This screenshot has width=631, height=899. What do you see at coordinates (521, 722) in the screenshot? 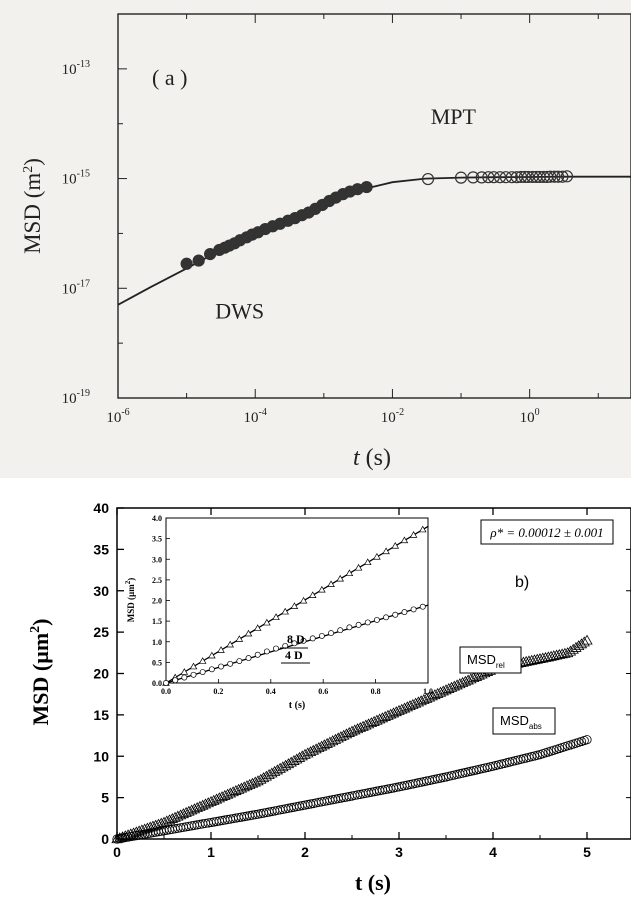
I see `legend-label-abs: MSDabs` at bounding box center [521, 722].